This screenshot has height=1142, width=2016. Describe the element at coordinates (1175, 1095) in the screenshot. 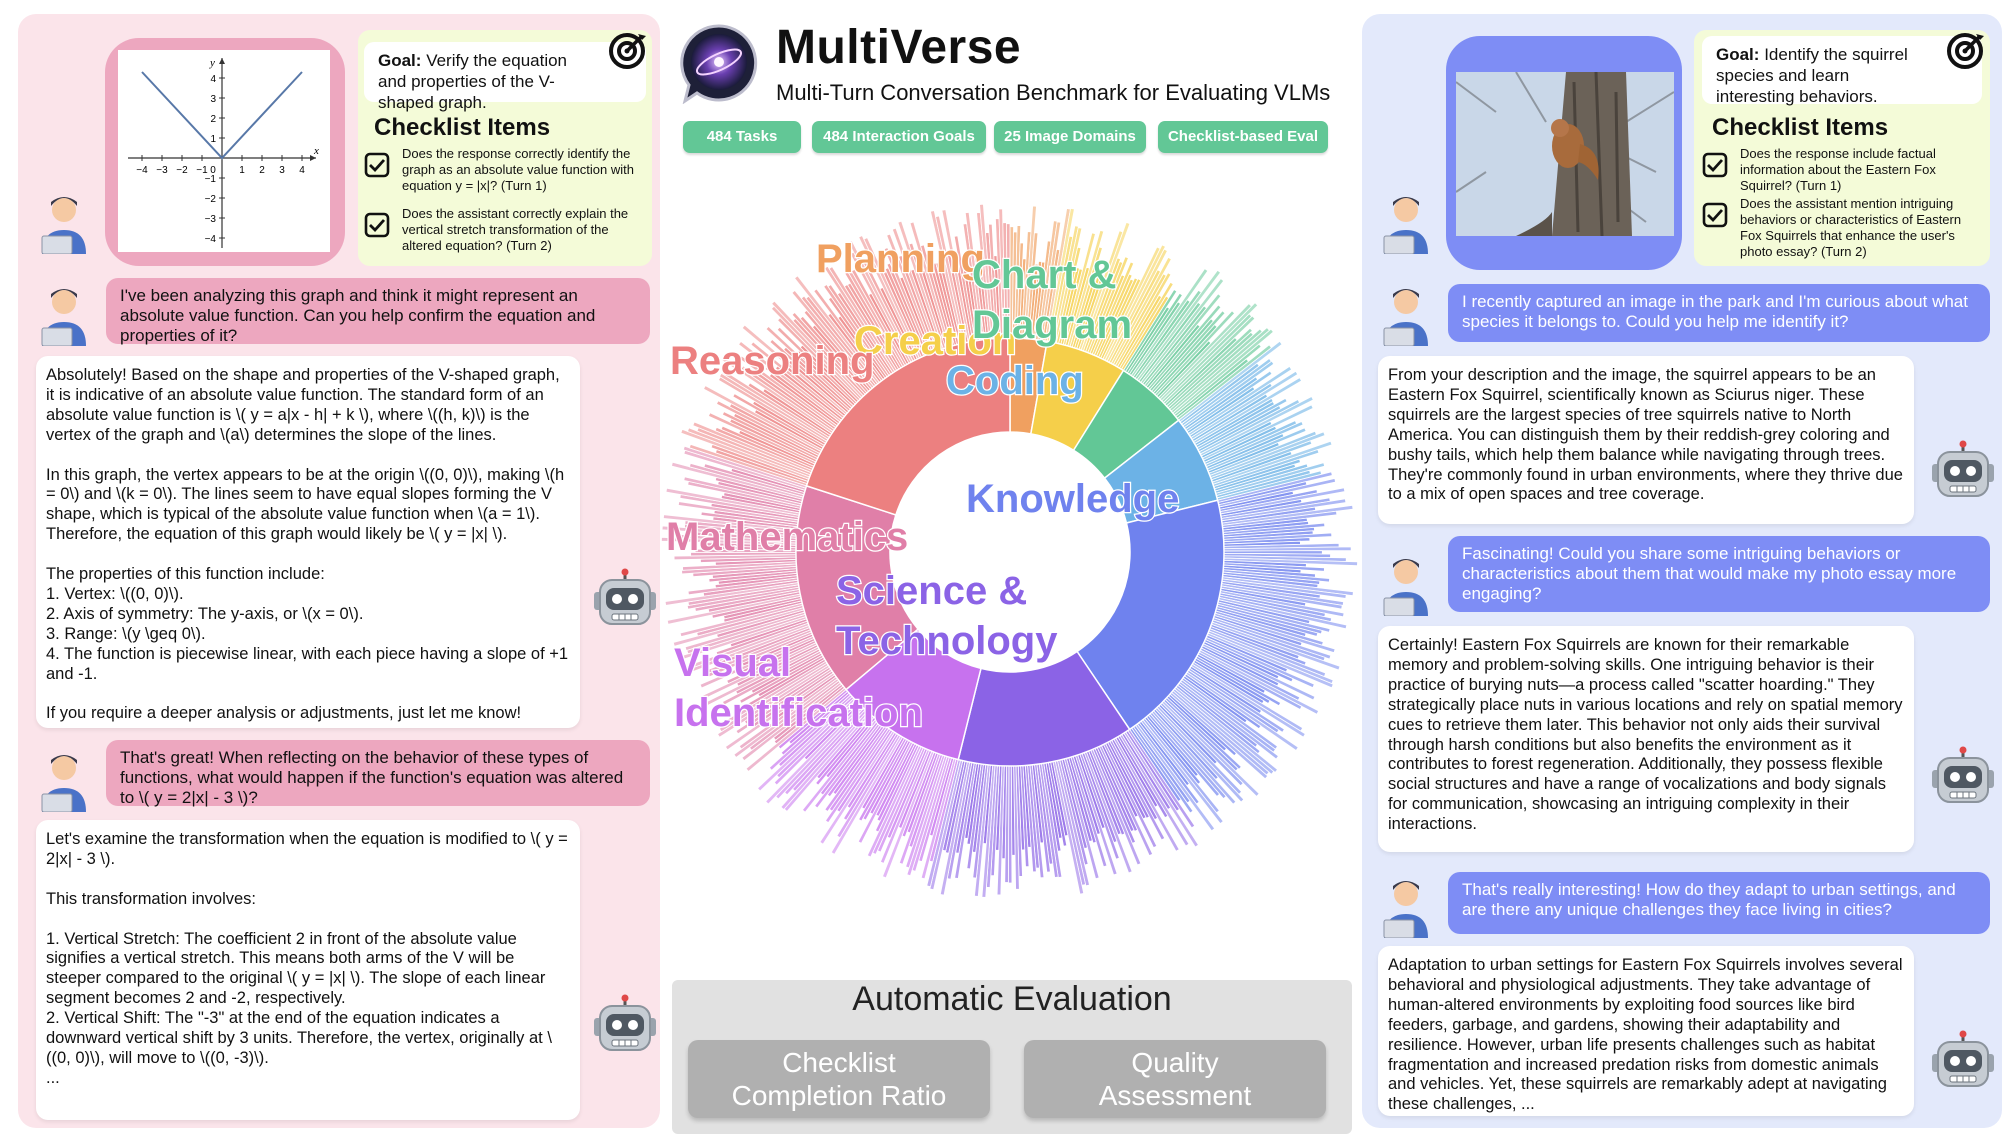

I see `eval-box-line: Assessment` at that location.